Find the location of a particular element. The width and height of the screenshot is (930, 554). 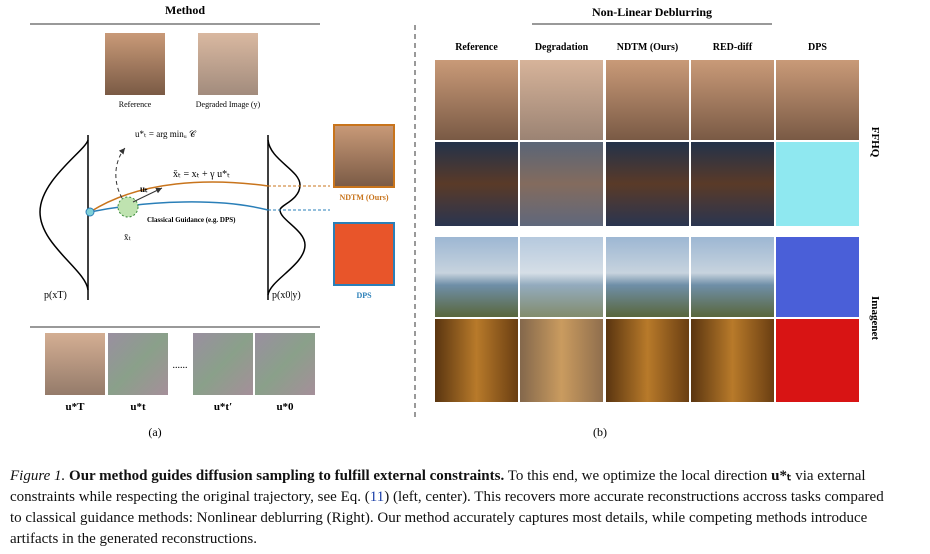

right-title: Non-Linear Deblurring is located at coordinates (652, 12).